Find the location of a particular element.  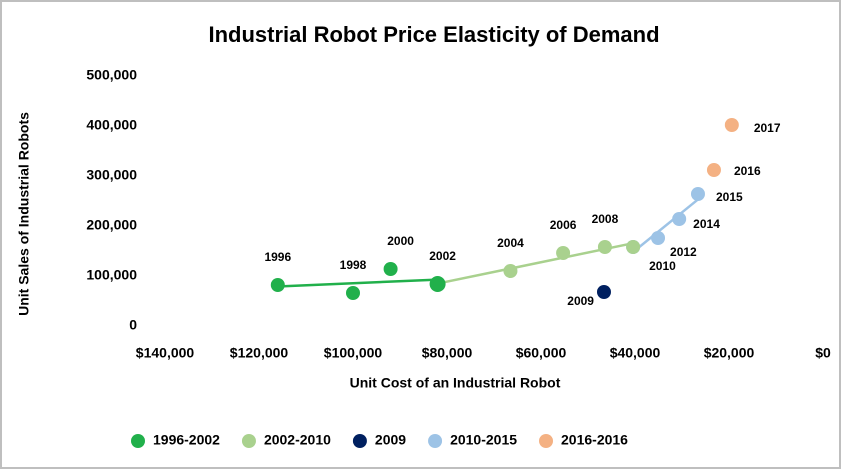

point-label: 2012 is located at coordinates (683, 252).